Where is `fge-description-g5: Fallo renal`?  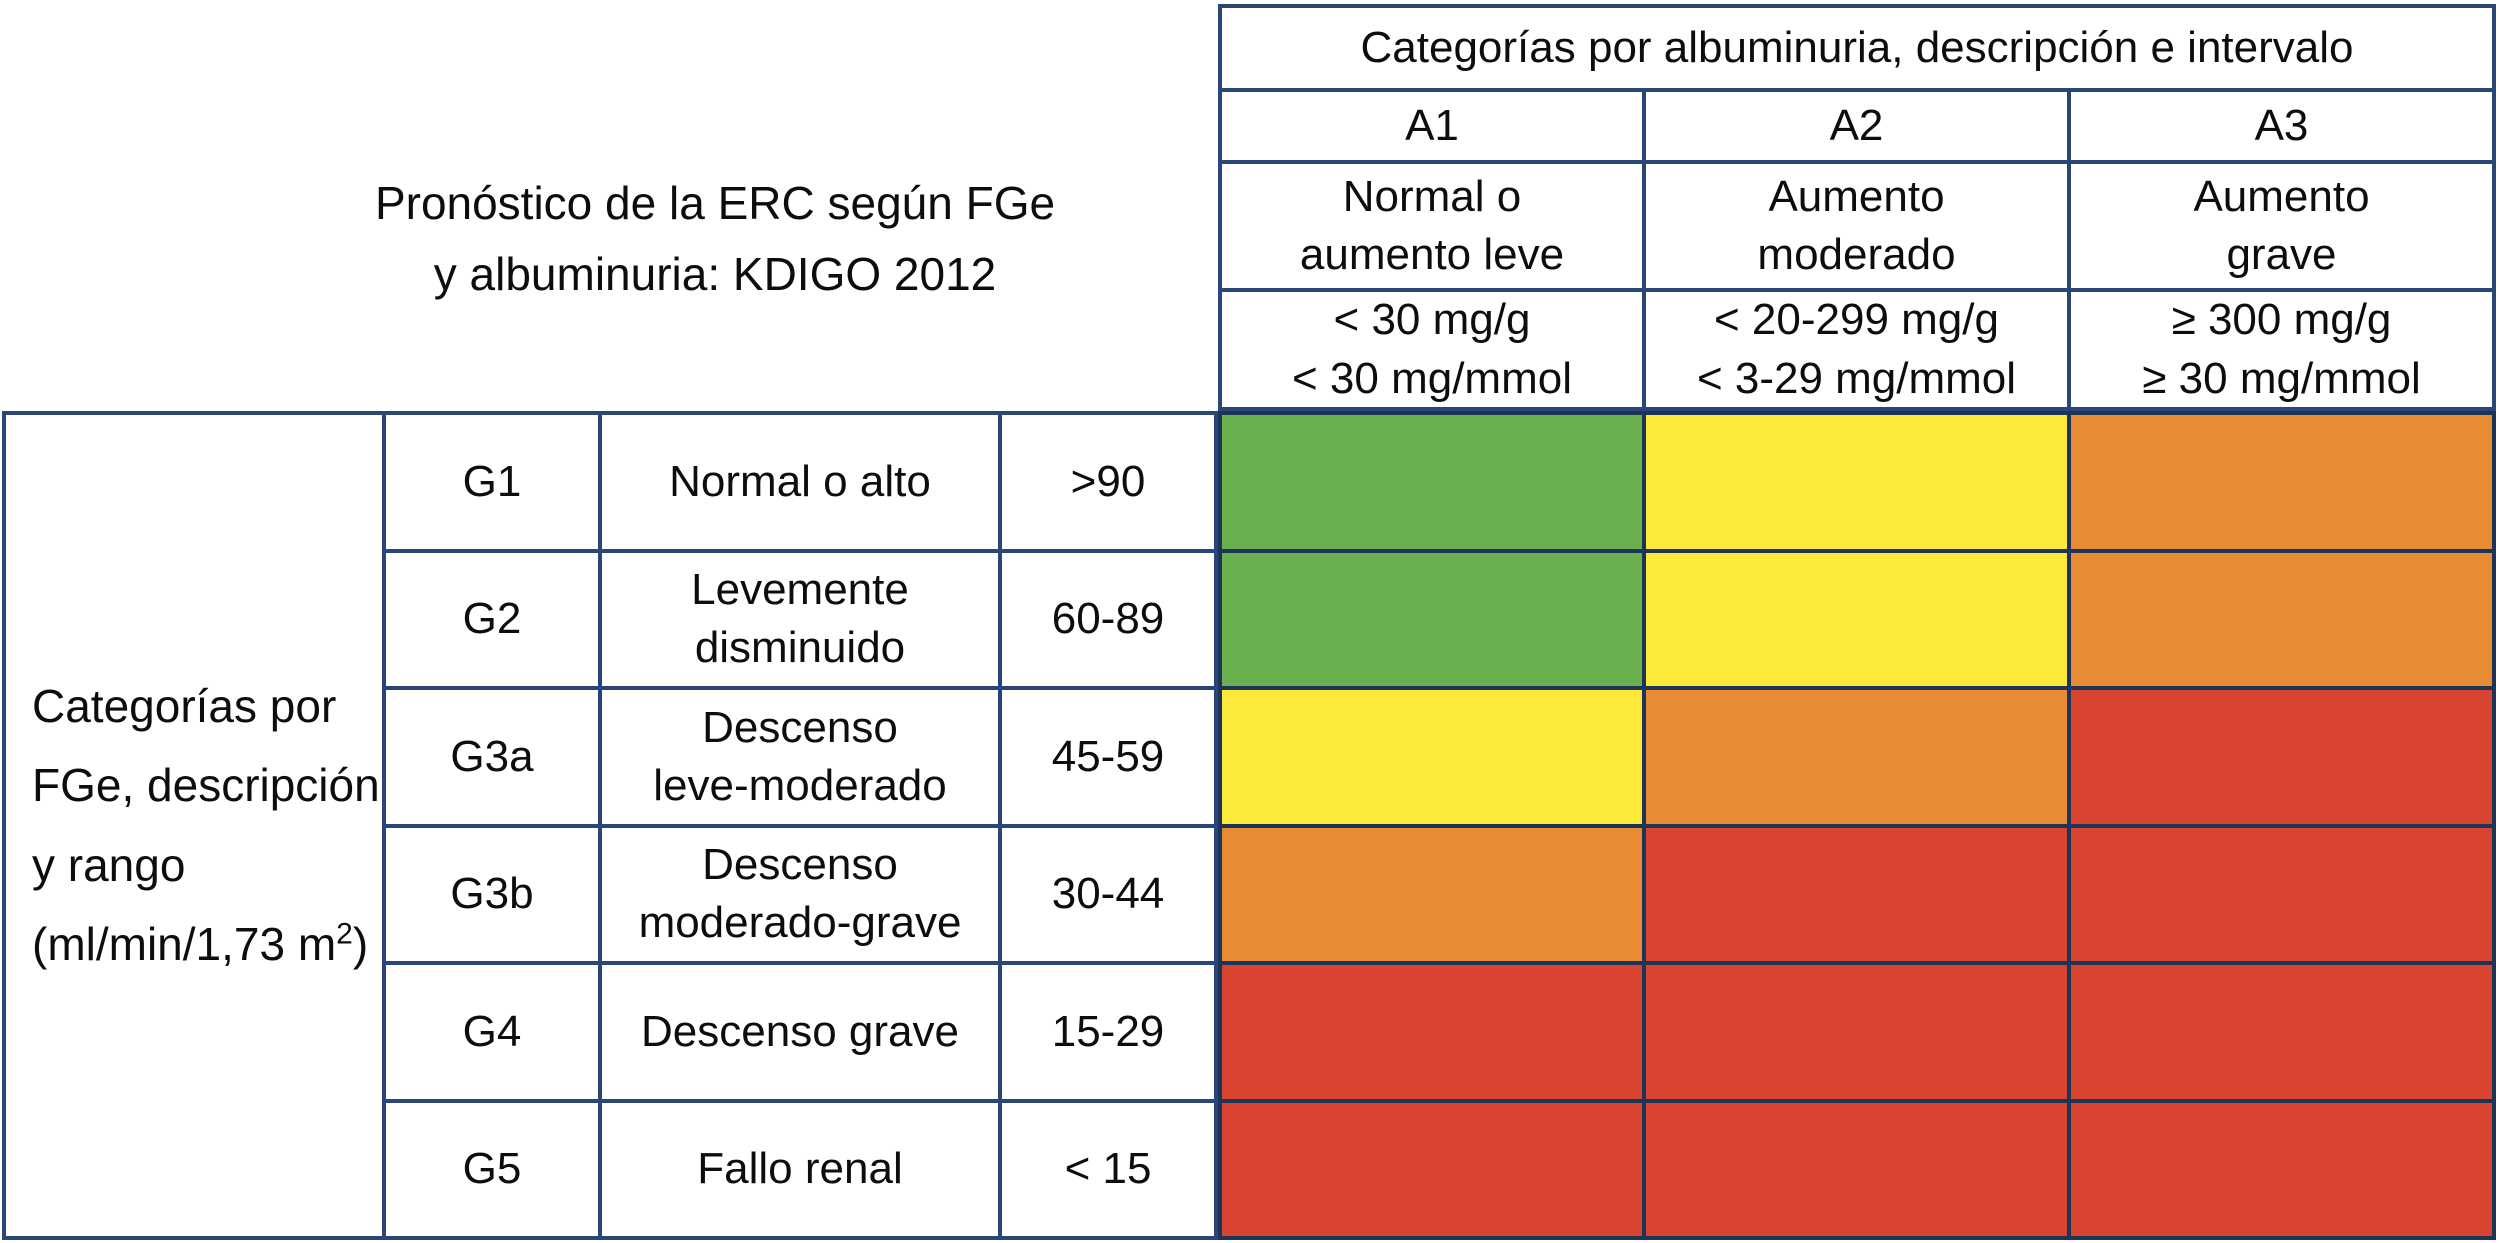
fge-description-g5: Fallo renal is located at coordinates (800, 1169).